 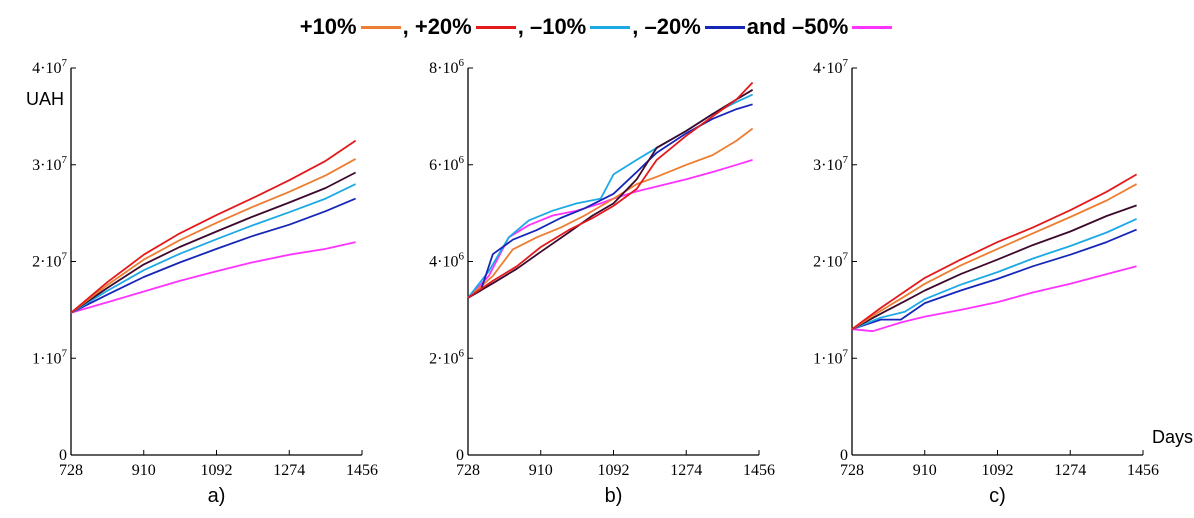 I want to click on legend-item-plus10: +10%, so click(x=351, y=27).